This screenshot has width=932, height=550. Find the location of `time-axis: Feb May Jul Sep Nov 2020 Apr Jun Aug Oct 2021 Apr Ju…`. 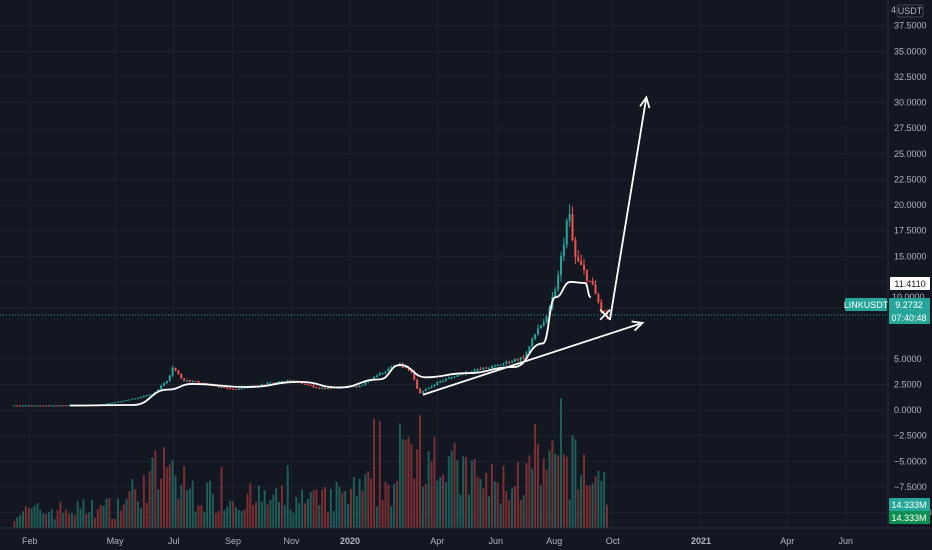

time-axis: Feb May Jul Sep Nov 2020 Apr Jun Aug Oct 2021 Apr Ju… is located at coordinates (437, 541).